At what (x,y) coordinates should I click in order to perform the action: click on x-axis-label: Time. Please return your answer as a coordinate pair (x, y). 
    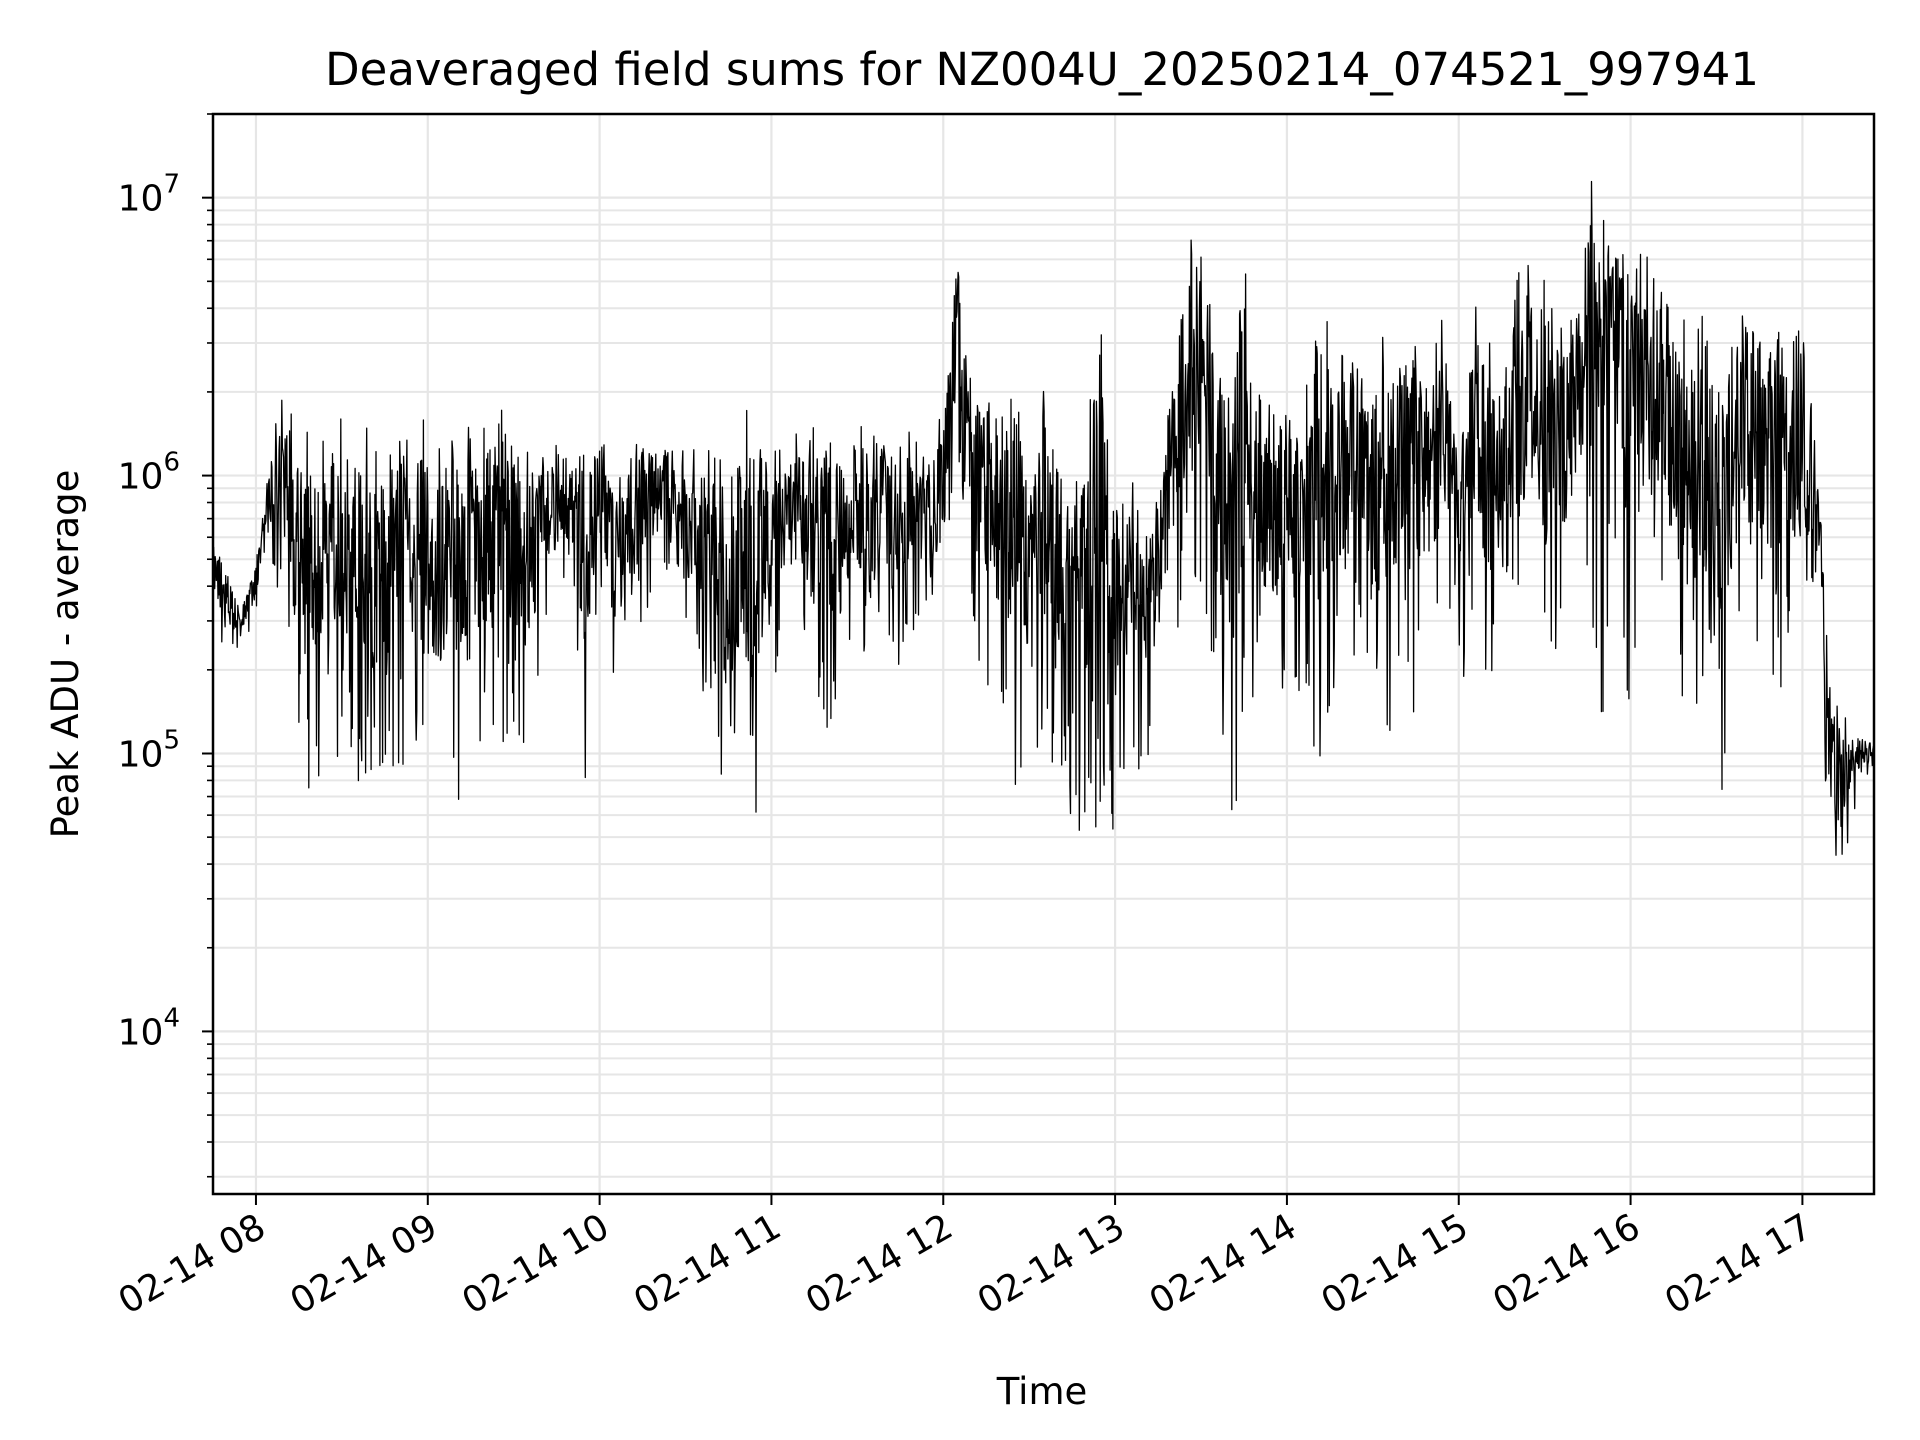
    Looking at the image, I should click on (1042, 1391).